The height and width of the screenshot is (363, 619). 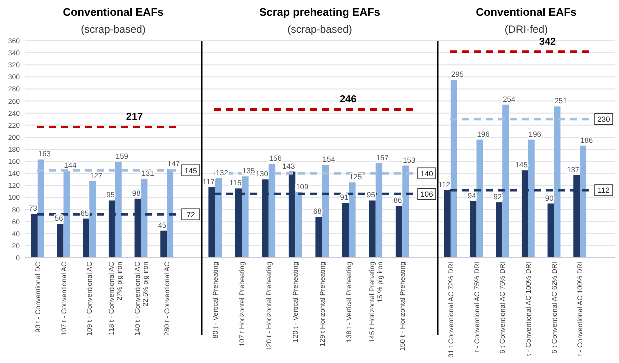 I want to click on ref-line-label: 217, so click(x=135, y=118).